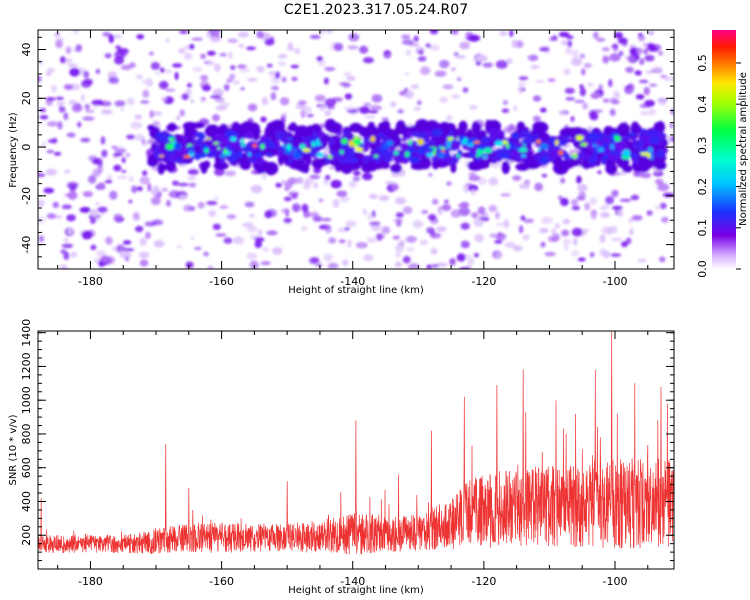 The height and width of the screenshot is (600, 750). What do you see at coordinates (13, 449) in the screenshot?
I see `snr-y-label: SNR (10 * v/v)` at bounding box center [13, 449].